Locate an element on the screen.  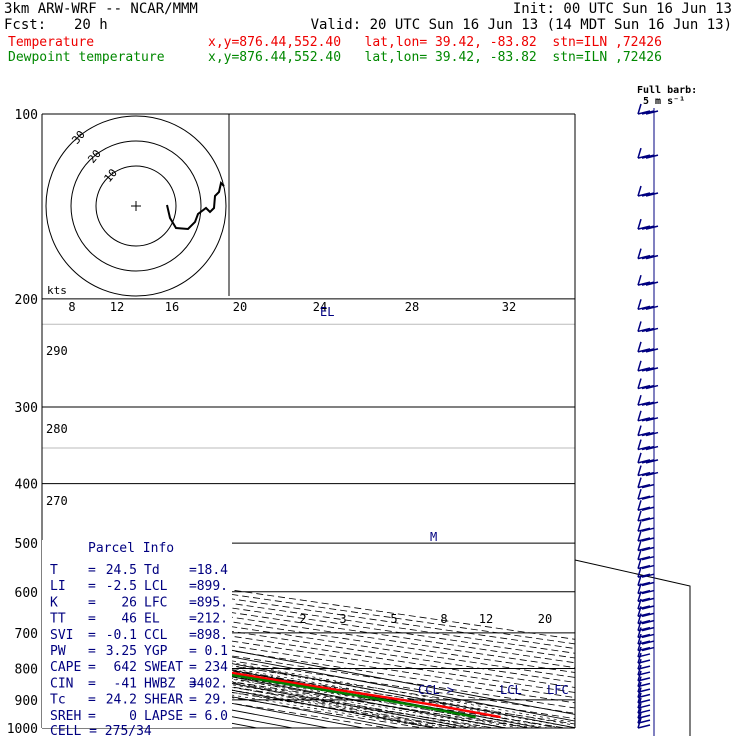
hodograph-ring is located at coordinates (136, 206).